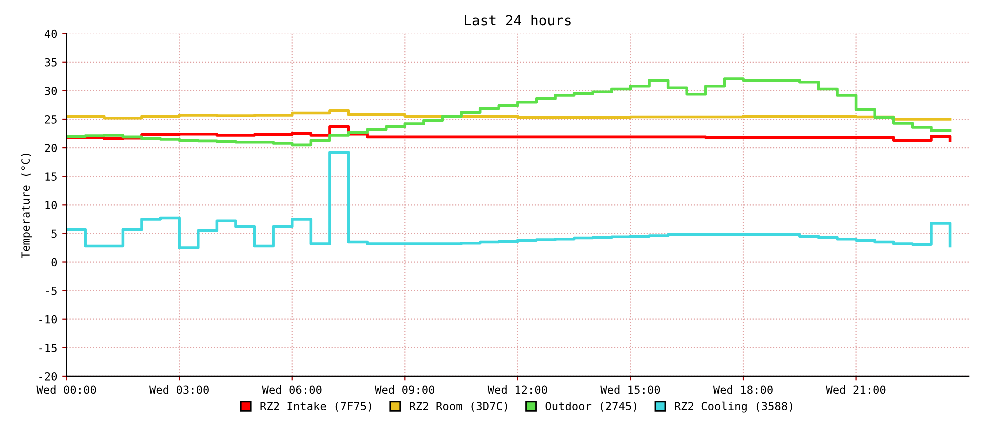 The image size is (997, 423). What do you see at coordinates (49, 376) in the screenshot?
I see `y-tick-label: -20` at bounding box center [49, 376].